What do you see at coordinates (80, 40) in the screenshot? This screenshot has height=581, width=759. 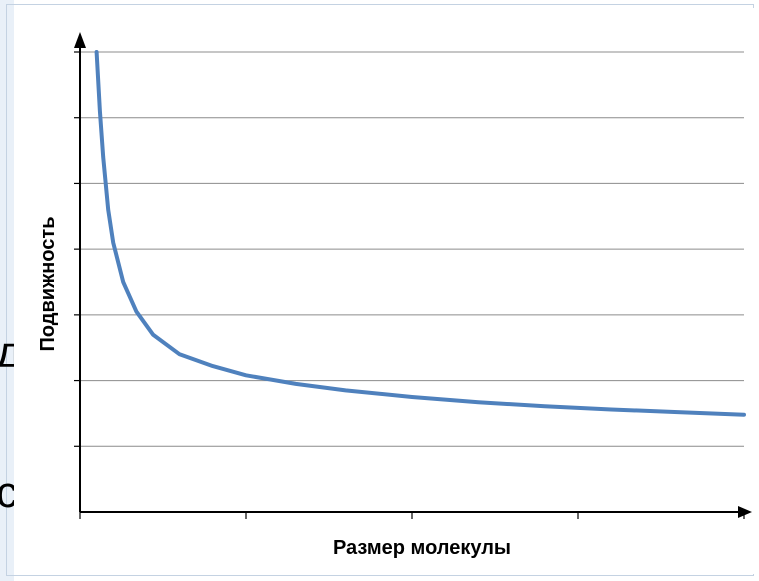 I see `y-axis-arrowhead` at bounding box center [80, 40].